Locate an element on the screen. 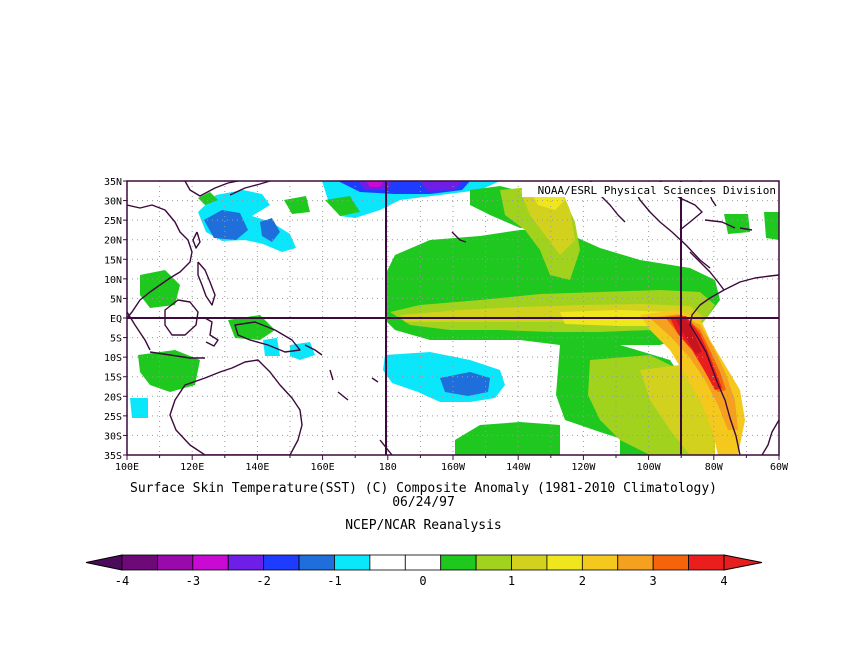 This screenshot has height=659, width=847. anomaly-orange-peru is located at coordinates (692, 382).